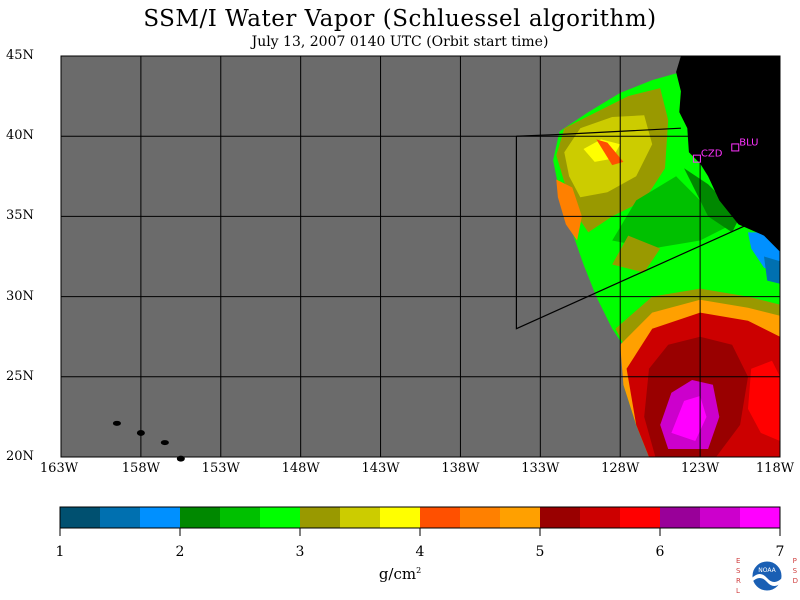 The width and height of the screenshot is (800, 600). I want to click on colorbar-tick-label: 5, so click(540, 552).